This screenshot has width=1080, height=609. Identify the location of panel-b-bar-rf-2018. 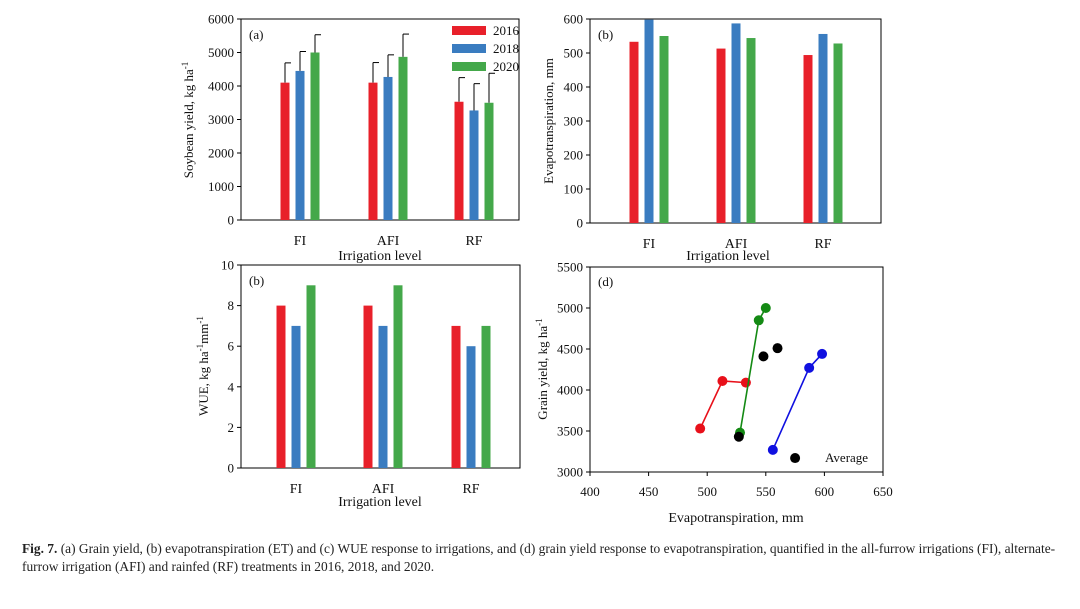
(823, 128).